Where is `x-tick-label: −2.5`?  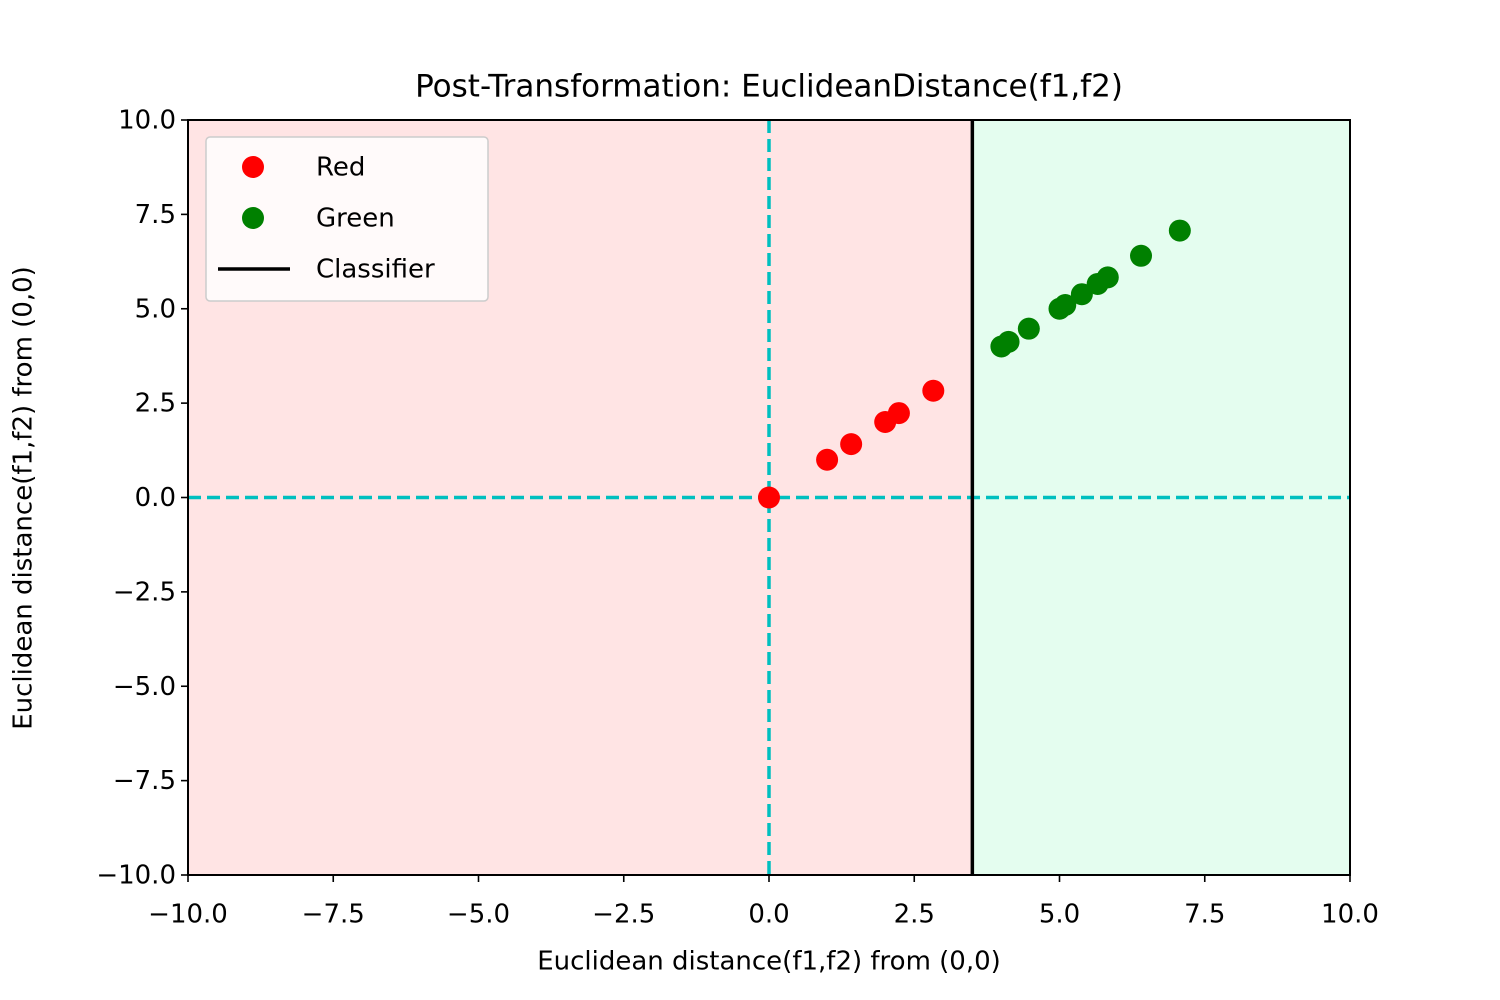
x-tick-label: −2.5 is located at coordinates (623, 915).